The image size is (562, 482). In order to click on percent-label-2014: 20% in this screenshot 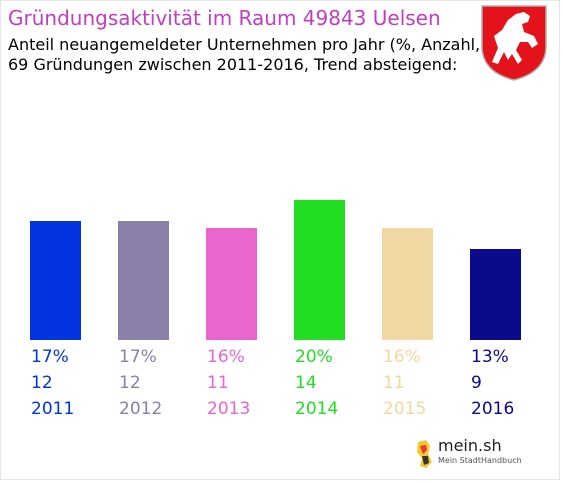, I will do `click(314, 357)`.